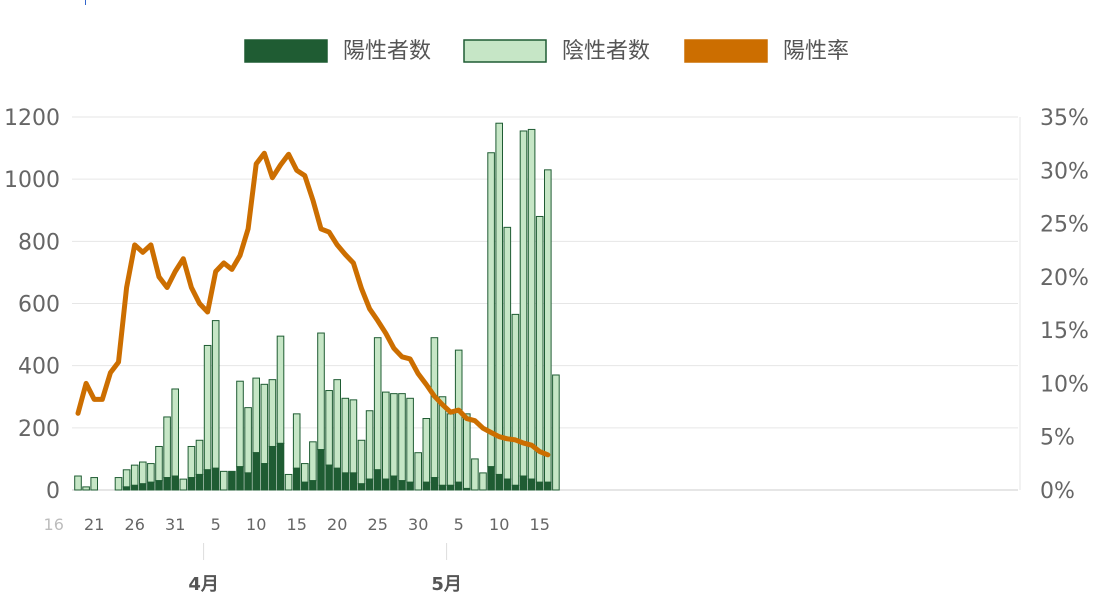  I want to click on y-right-tick-label: 15%, so click(1064, 331).